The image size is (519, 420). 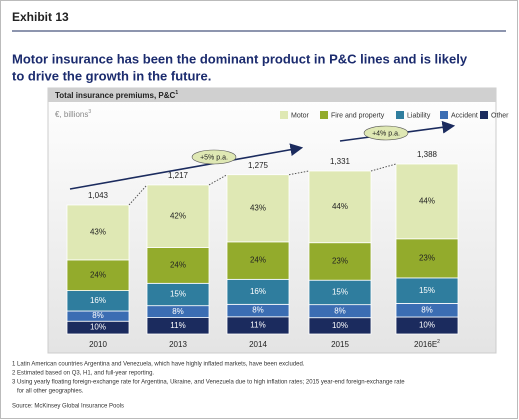 What do you see at coordinates (272, 95) in the screenshot?
I see `chart-header` at bounding box center [272, 95].